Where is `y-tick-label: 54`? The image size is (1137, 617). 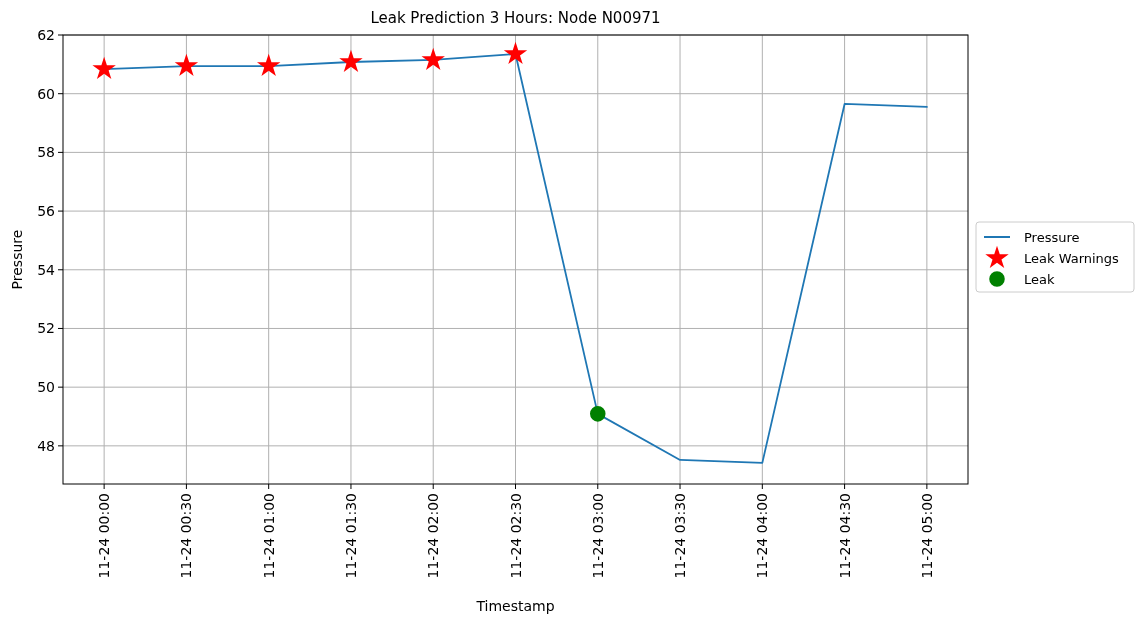 y-tick-label: 54 is located at coordinates (46, 269).